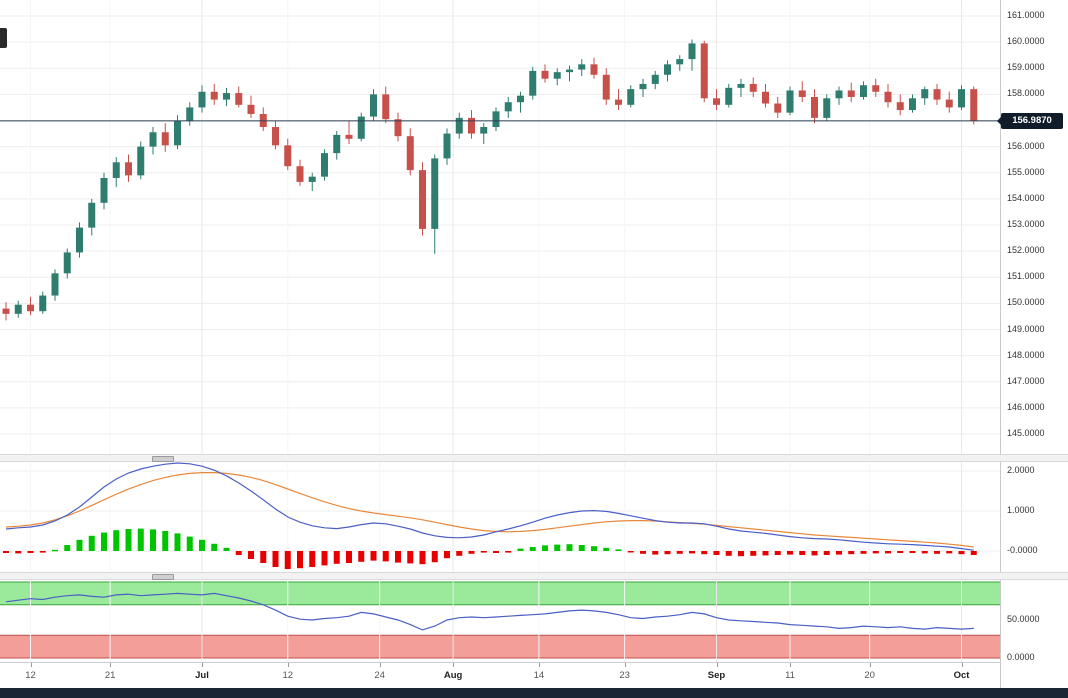 The image size is (1068, 698). I want to click on time-tick-label: 21, so click(110, 675).